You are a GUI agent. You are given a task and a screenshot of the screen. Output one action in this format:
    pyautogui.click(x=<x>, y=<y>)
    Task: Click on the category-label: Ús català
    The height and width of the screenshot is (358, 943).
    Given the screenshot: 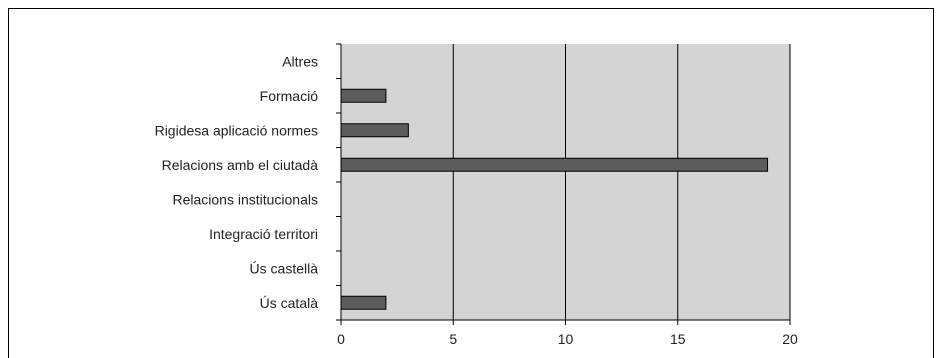 What is the action you would take?
    pyautogui.click(x=289, y=303)
    